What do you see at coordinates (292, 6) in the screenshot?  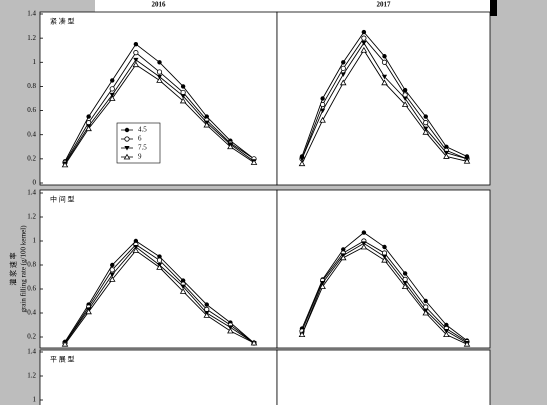 I see `header-strip` at bounding box center [292, 6].